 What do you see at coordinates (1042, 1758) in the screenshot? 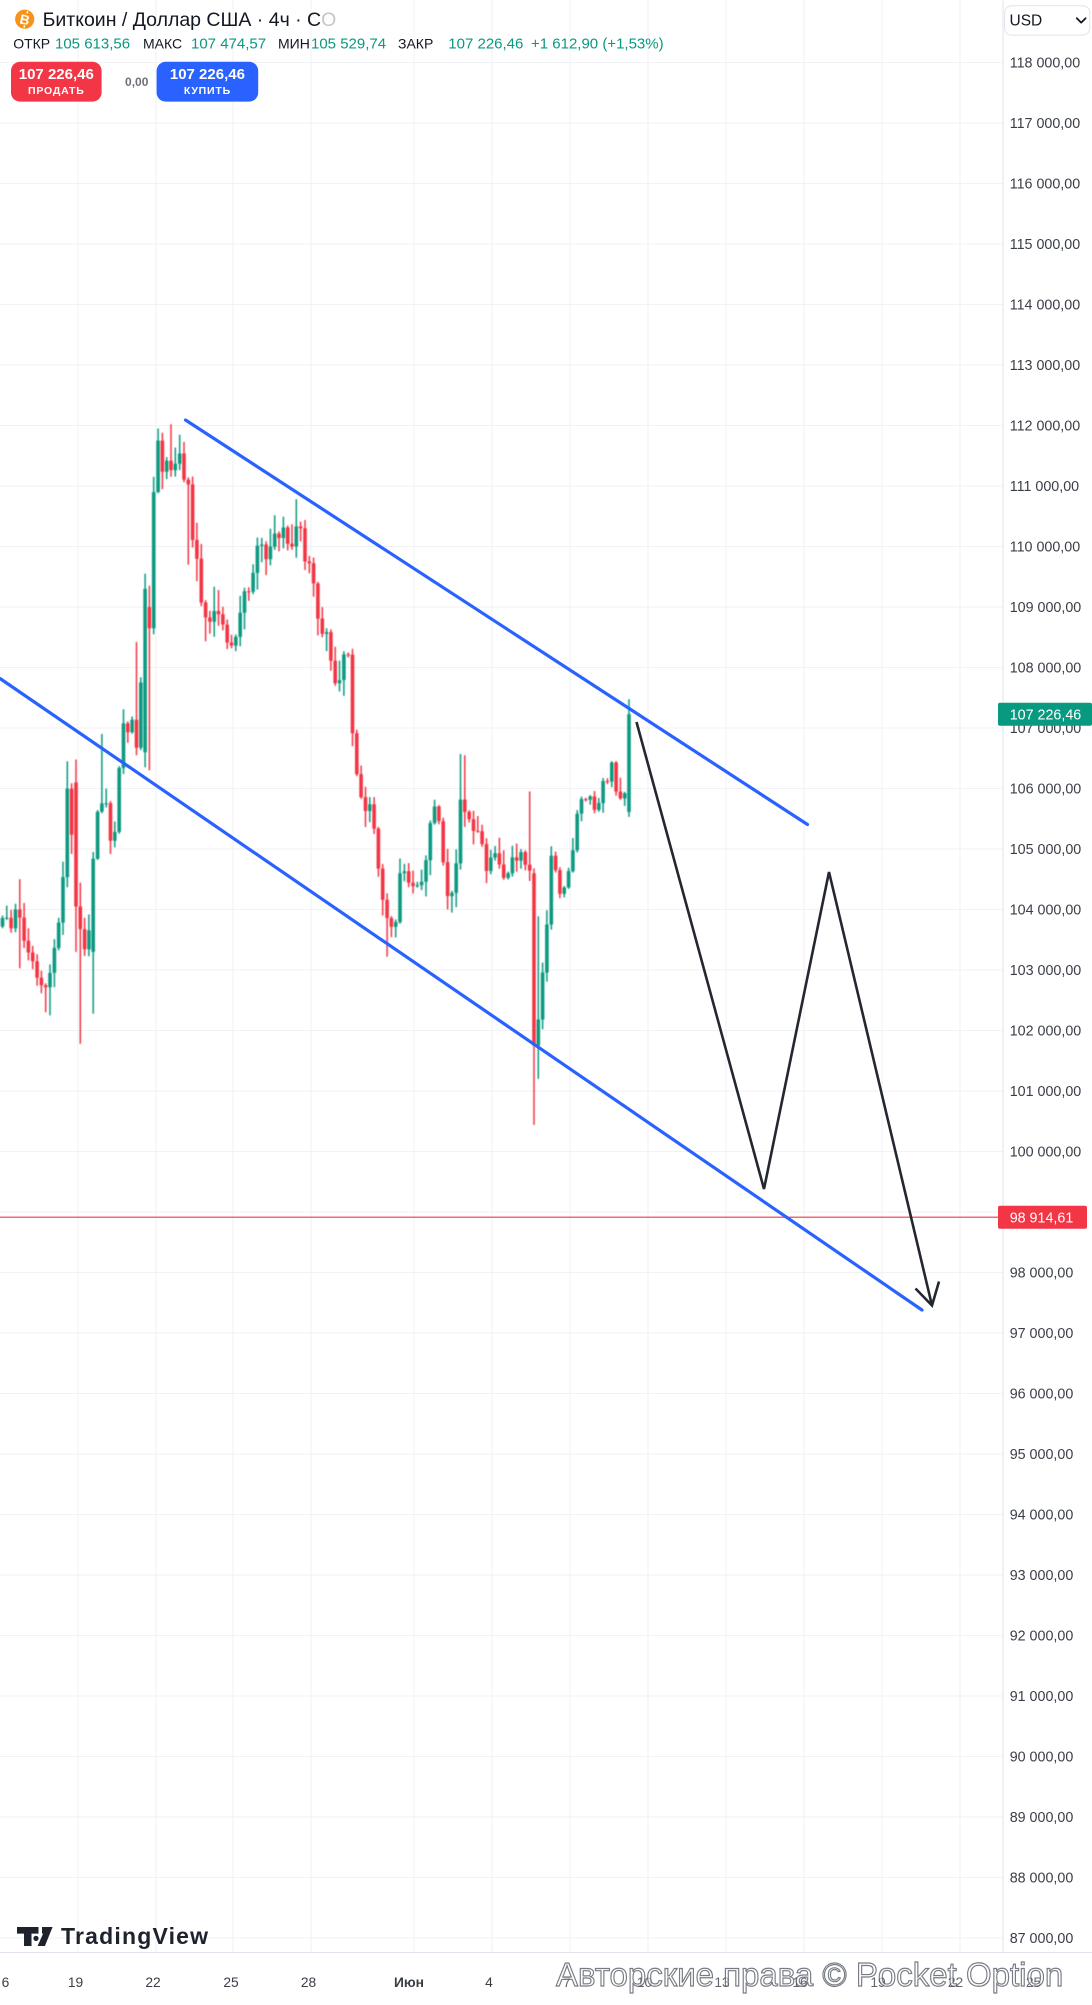
I see `svg-text: 90 000,00` at bounding box center [1042, 1758].